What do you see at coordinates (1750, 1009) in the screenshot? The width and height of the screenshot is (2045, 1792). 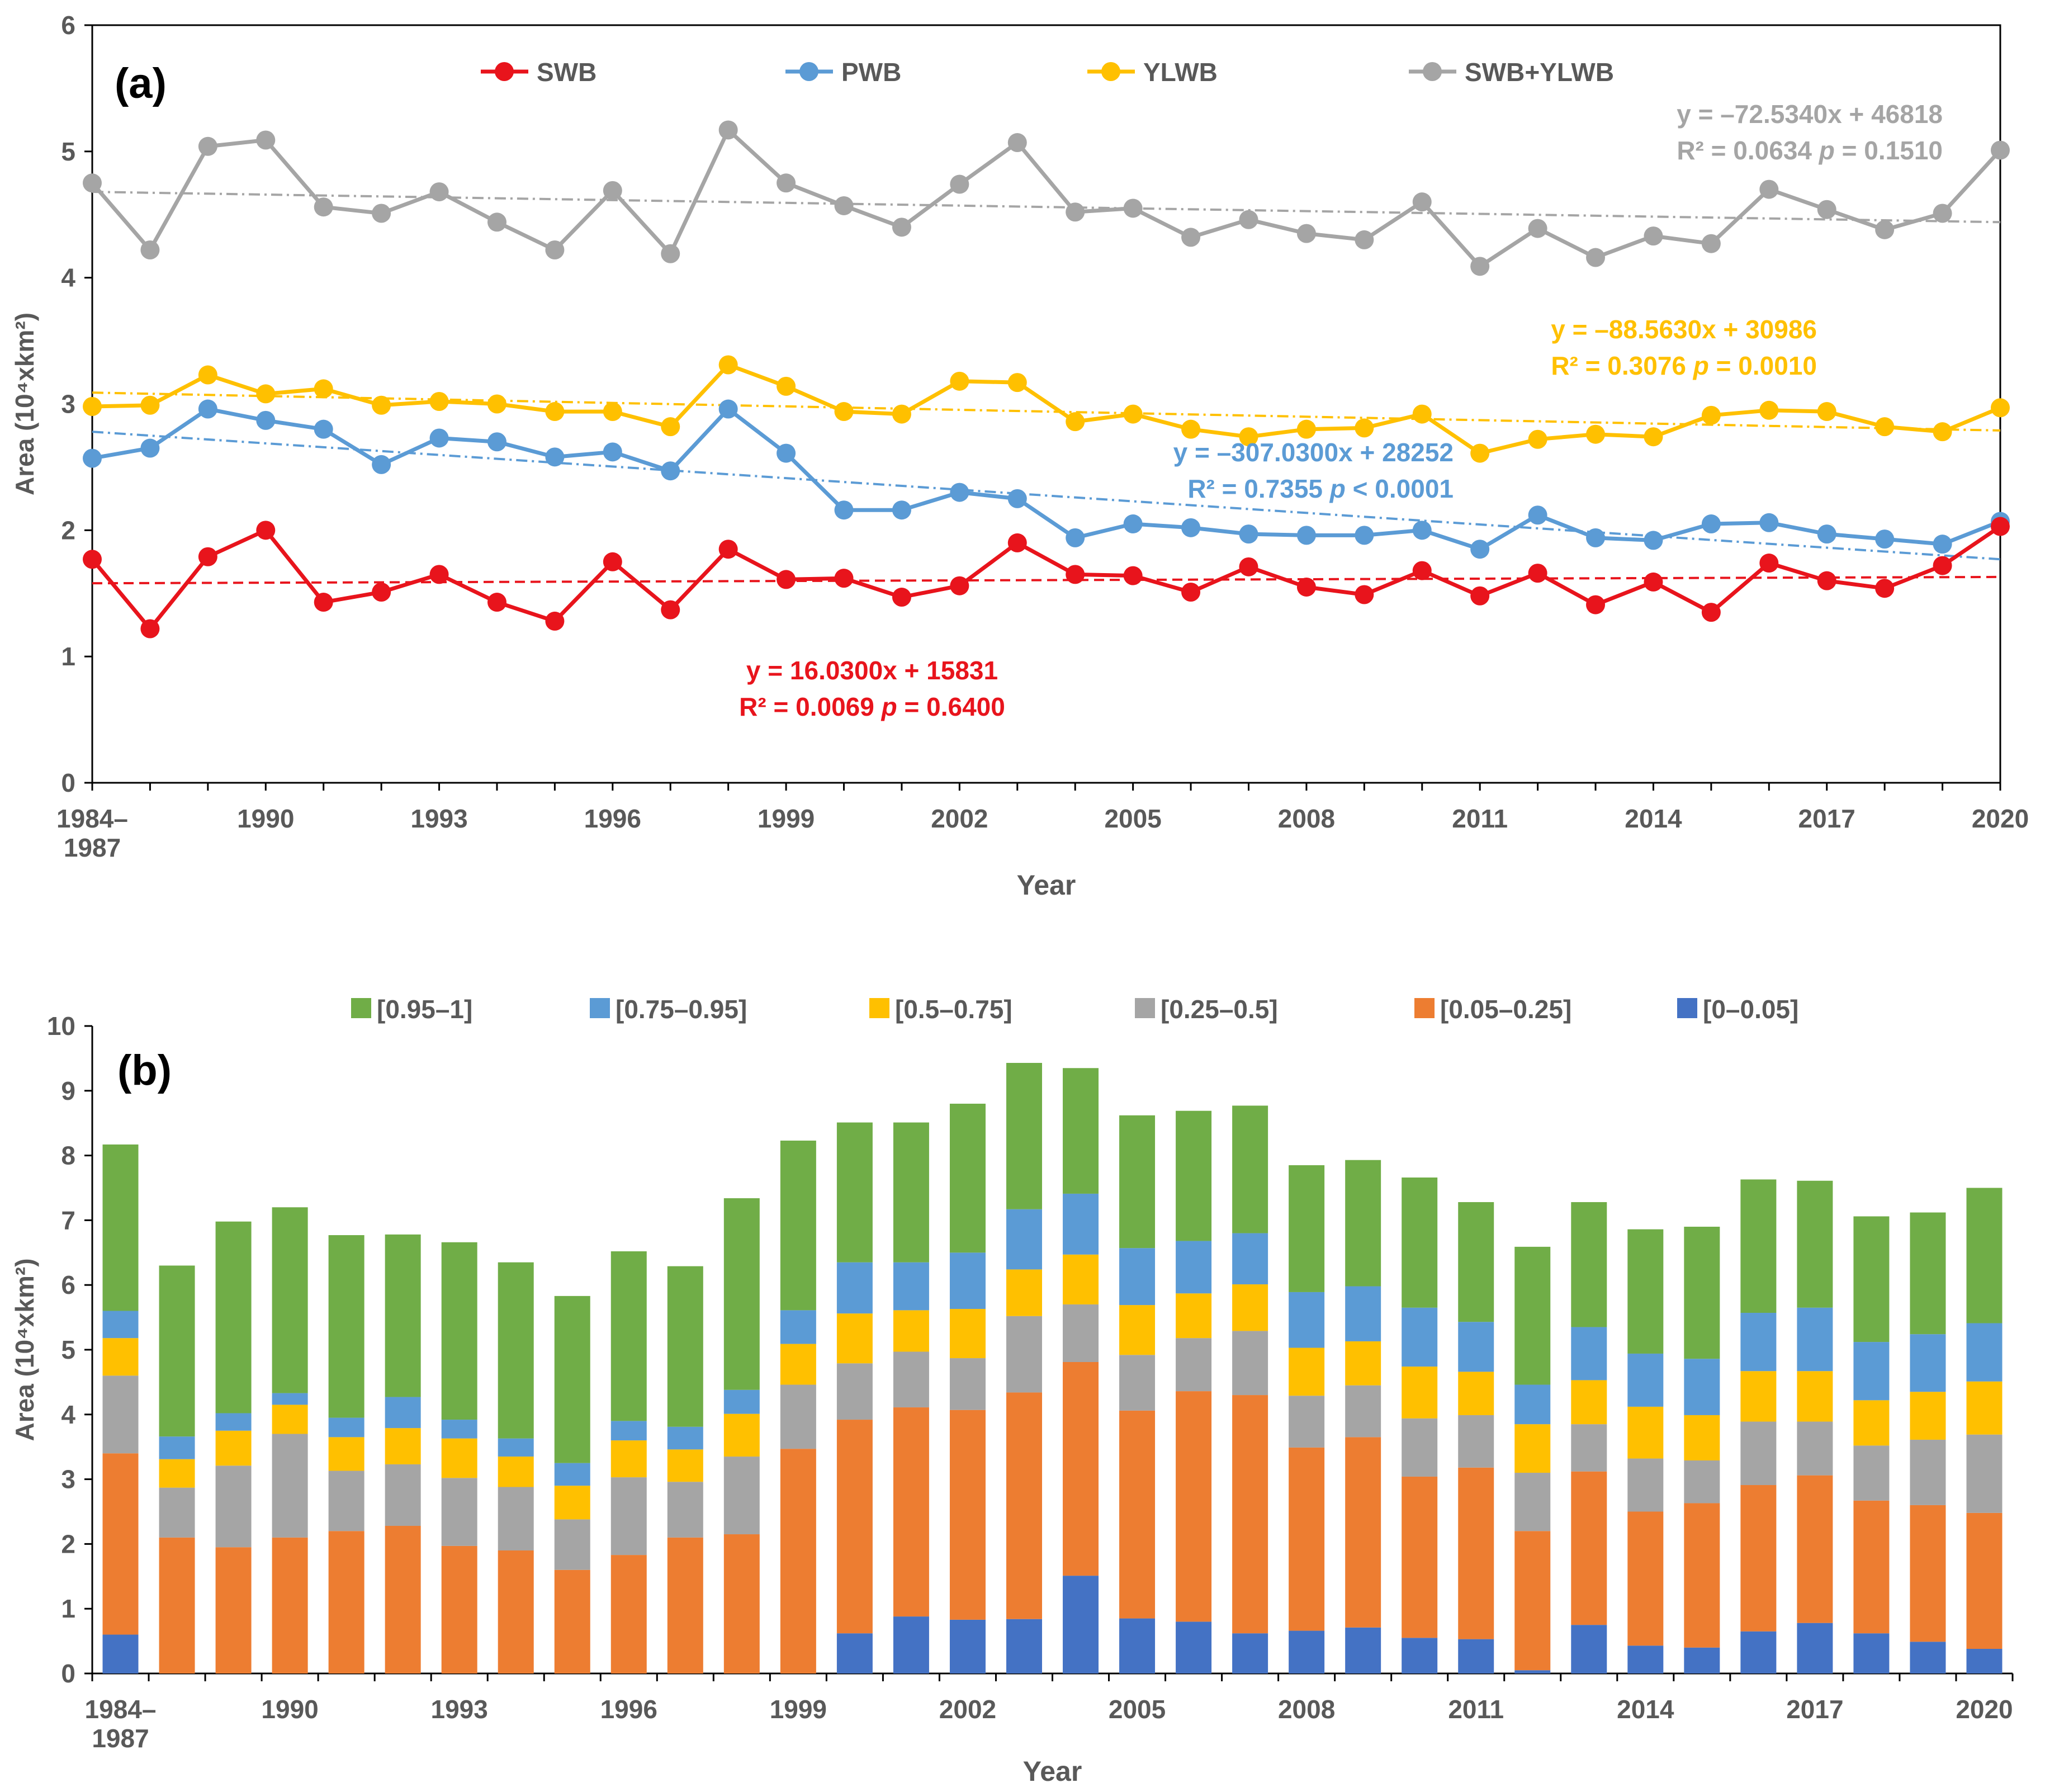 I see `legend-label: [0–0.05]` at bounding box center [1750, 1009].